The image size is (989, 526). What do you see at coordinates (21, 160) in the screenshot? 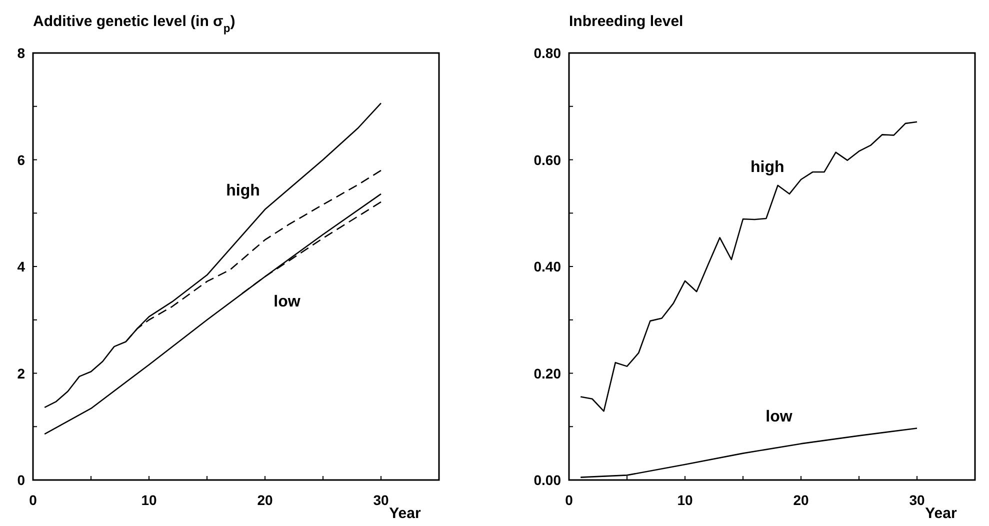
I see `y-tick-label: 6` at bounding box center [21, 160].